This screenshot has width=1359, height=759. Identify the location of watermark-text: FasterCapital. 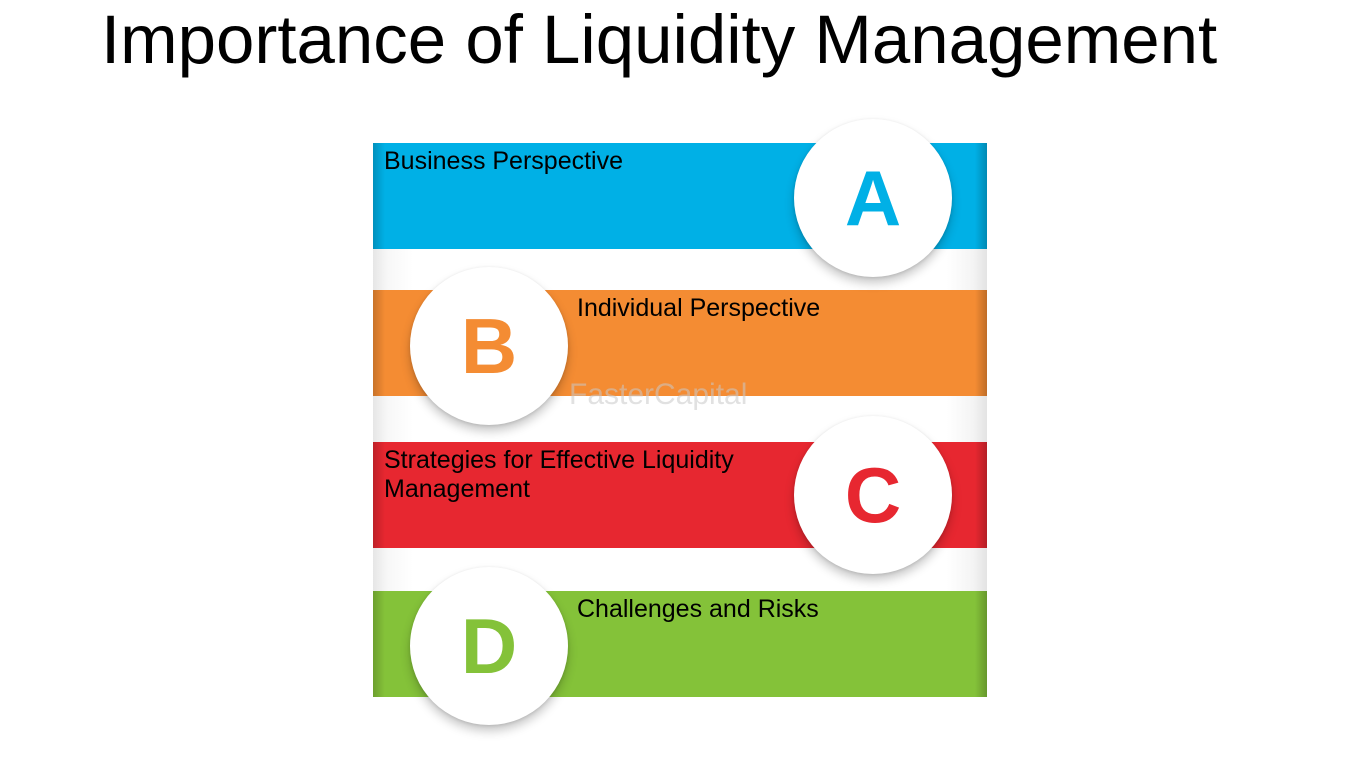
(658, 394).